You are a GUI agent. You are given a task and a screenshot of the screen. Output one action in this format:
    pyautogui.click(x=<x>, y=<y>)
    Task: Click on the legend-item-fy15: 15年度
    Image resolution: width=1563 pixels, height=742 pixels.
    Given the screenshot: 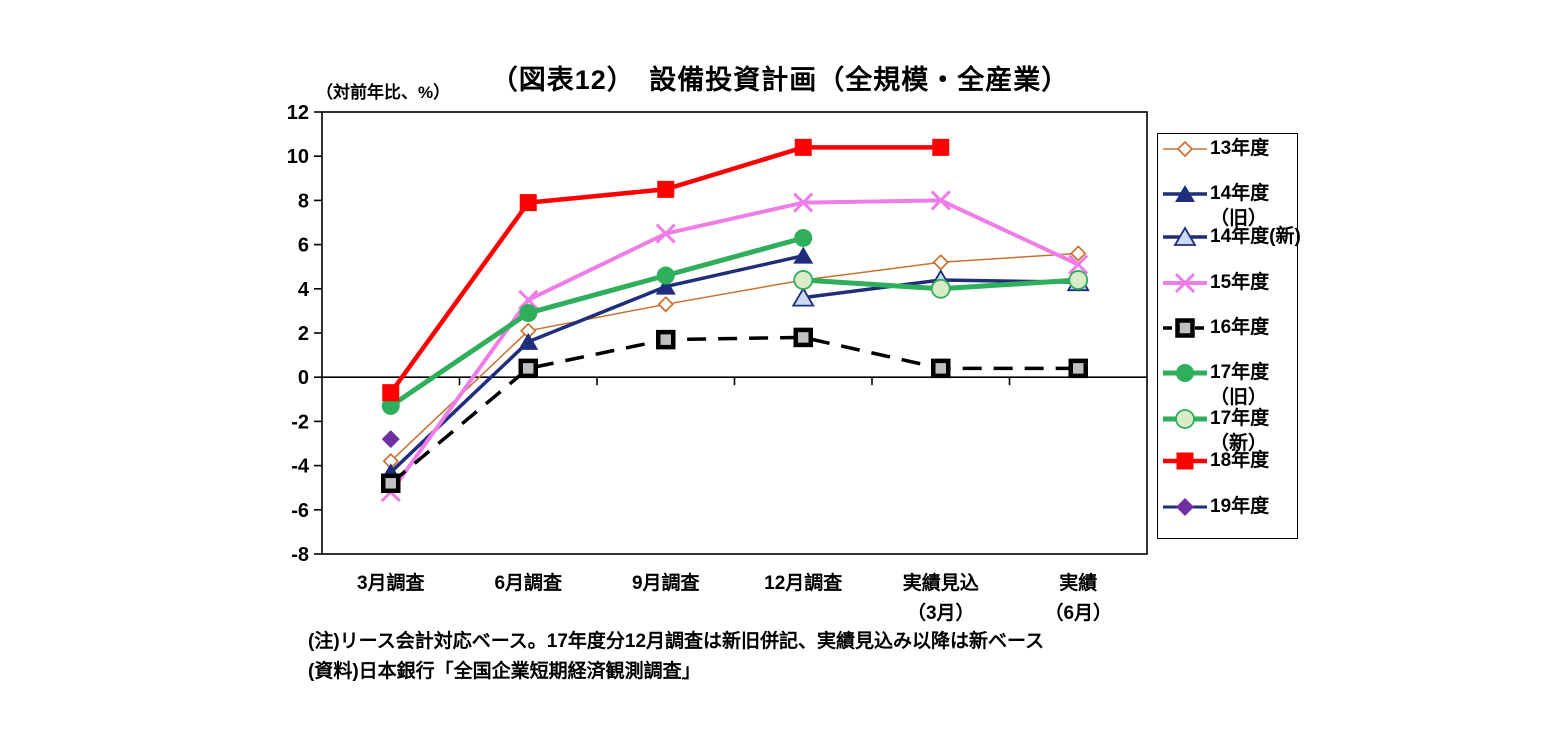 What is the action you would take?
    pyautogui.click(x=1215, y=283)
    